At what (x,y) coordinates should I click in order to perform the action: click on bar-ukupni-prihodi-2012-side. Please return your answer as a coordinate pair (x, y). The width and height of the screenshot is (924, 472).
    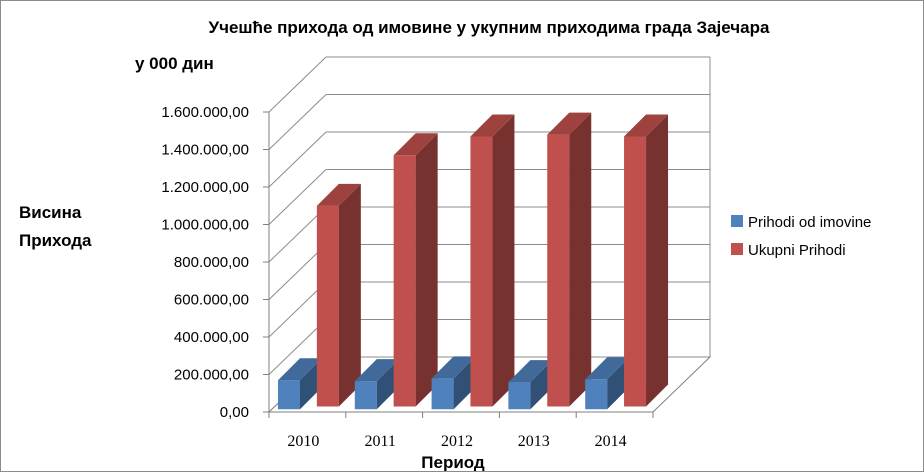
    Looking at the image, I should click on (503, 260).